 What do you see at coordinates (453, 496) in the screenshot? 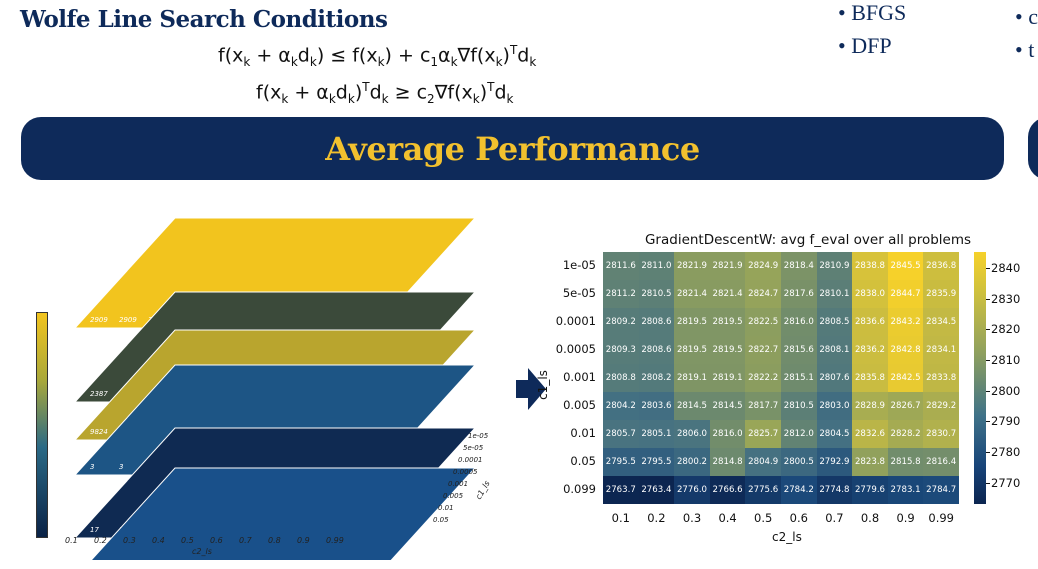
I see `stack-ytick-label: 0.005` at bounding box center [453, 496].